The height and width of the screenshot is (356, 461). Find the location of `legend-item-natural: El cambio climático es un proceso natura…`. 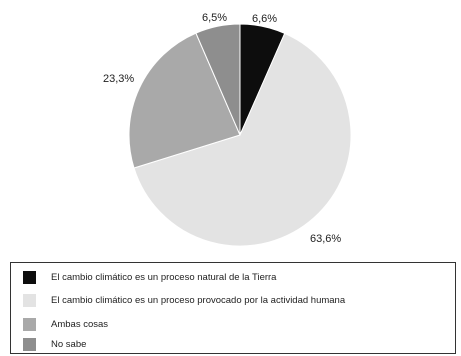

legend-item-natural: El cambio climático es un proceso natura… is located at coordinates (149, 277).